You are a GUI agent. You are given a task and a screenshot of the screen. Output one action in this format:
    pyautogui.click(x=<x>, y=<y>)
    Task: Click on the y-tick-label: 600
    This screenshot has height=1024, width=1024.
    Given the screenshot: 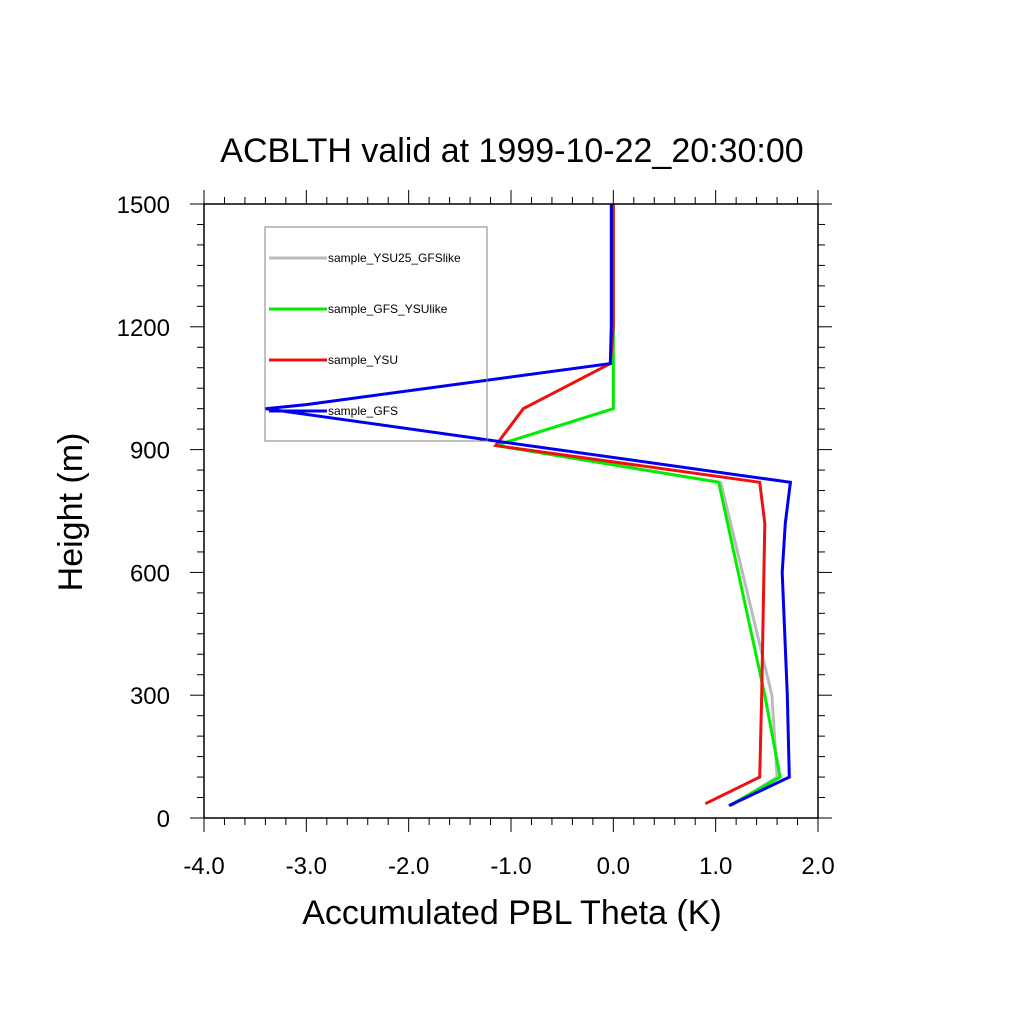 What is the action you would take?
    pyautogui.click(x=150, y=573)
    